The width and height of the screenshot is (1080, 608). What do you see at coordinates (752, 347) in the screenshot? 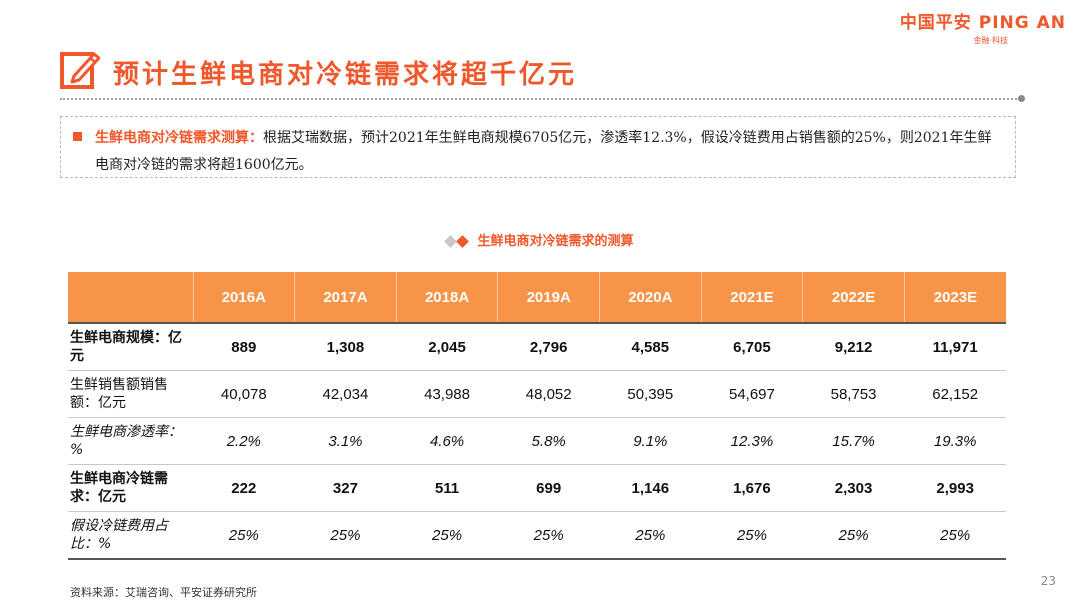
I see `table-cell: 6,705` at bounding box center [752, 347].